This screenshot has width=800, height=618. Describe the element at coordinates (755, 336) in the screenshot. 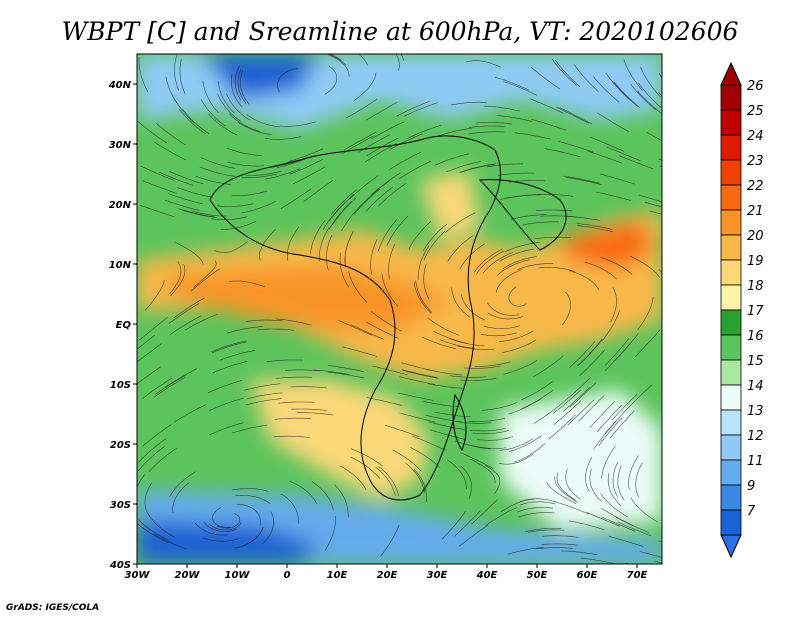

I see `colorbar-label: 16` at that location.